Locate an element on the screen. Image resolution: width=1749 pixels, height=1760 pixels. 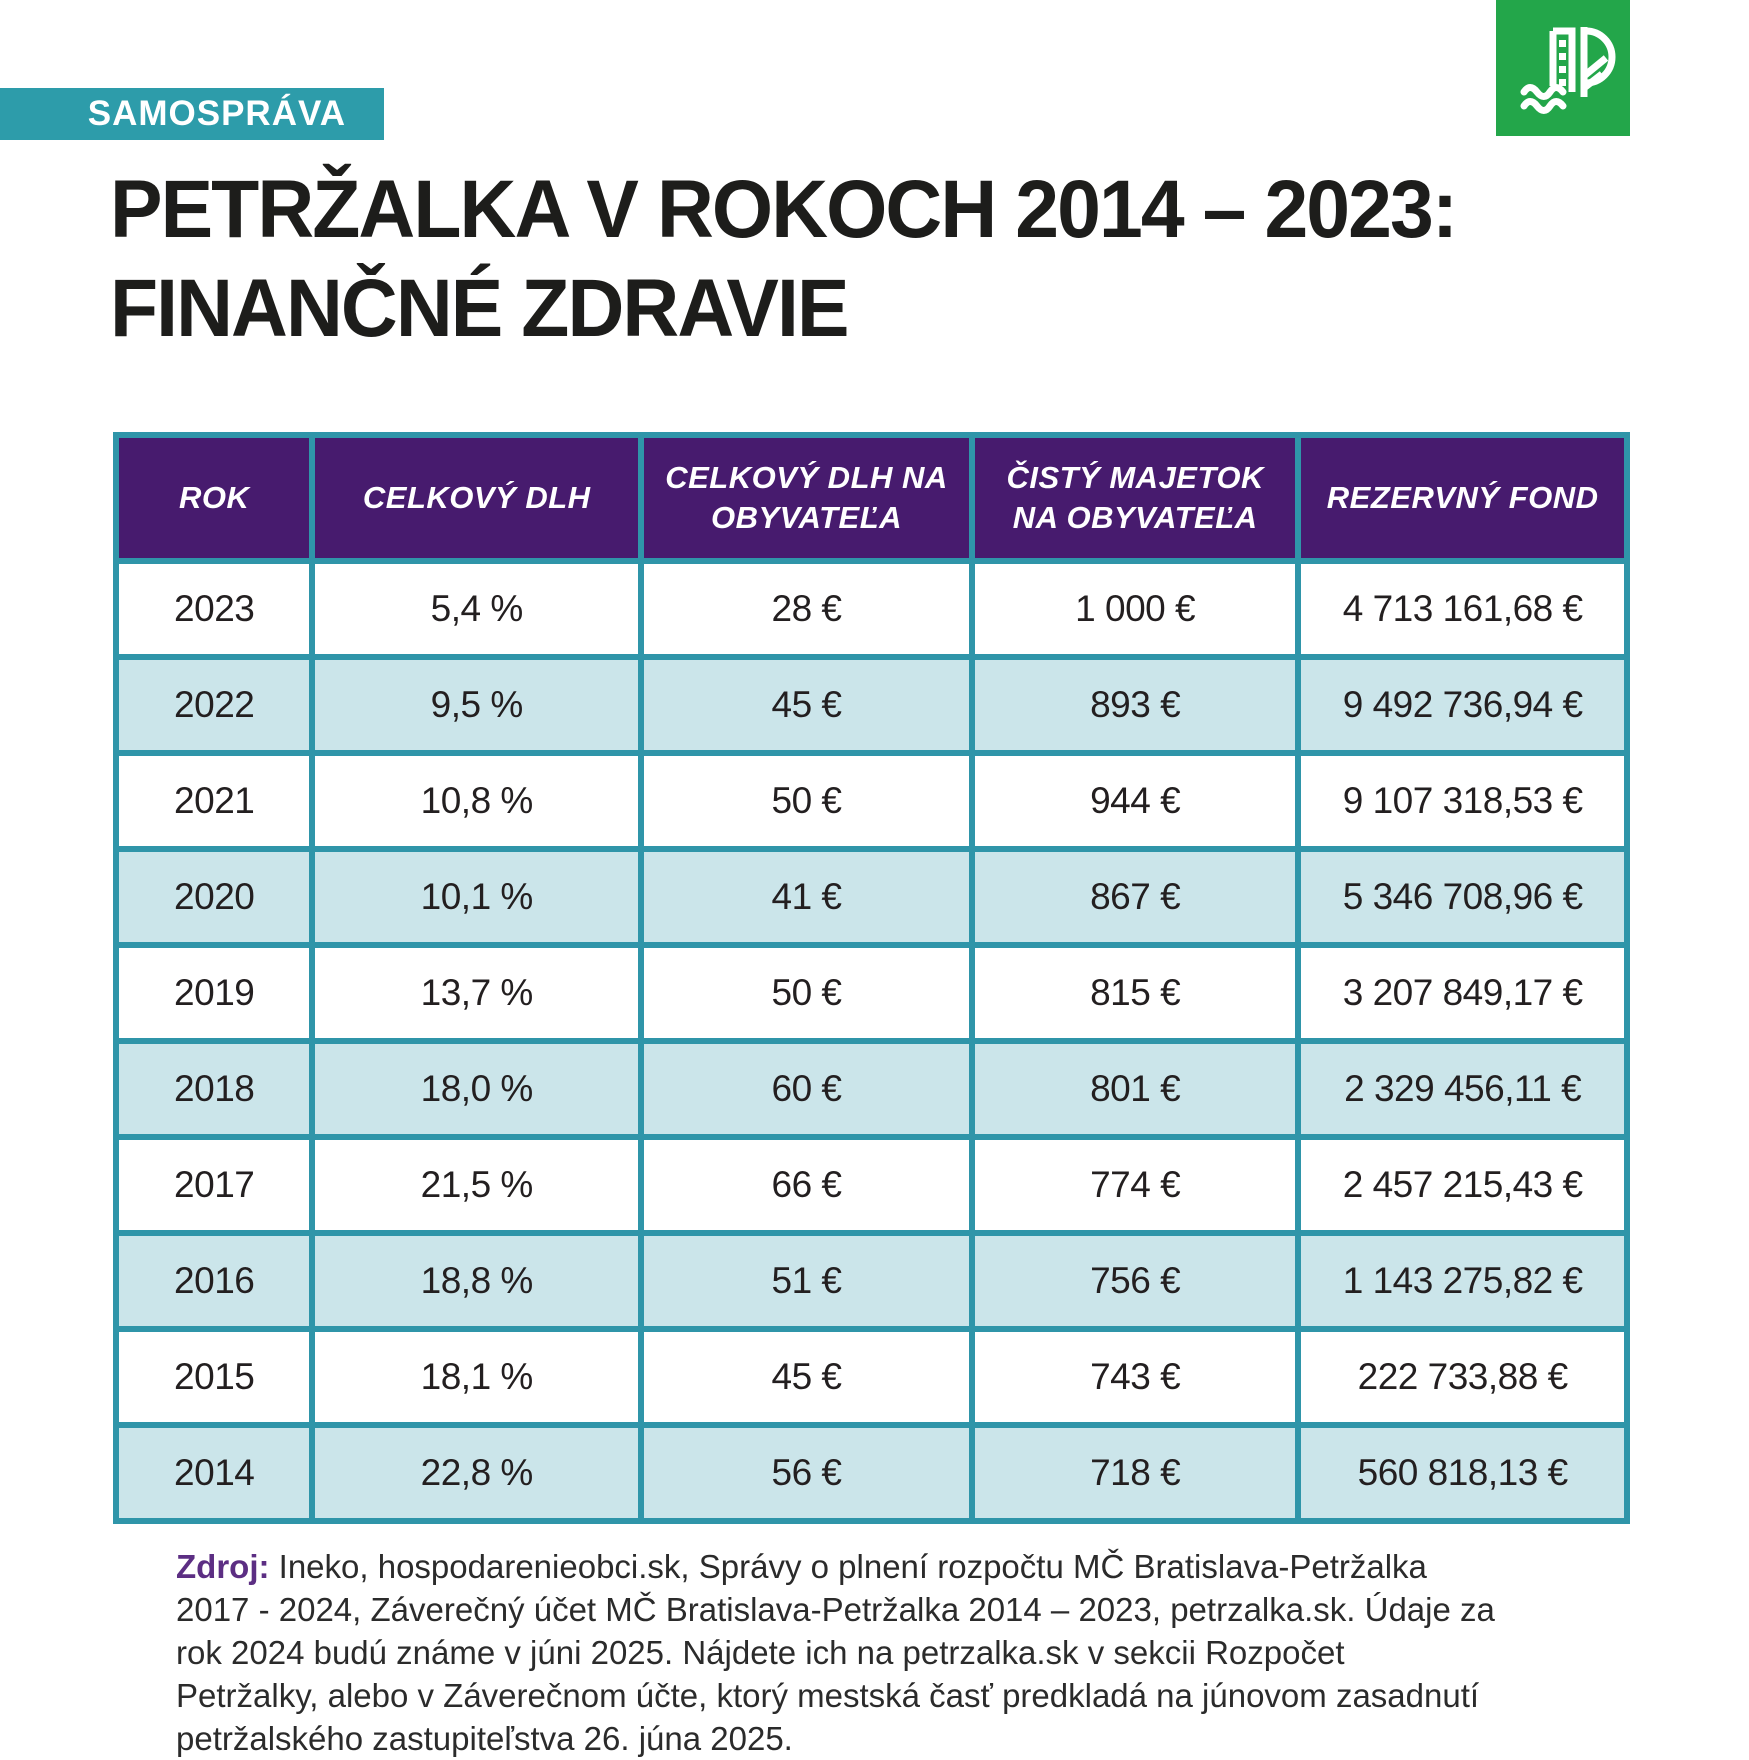
petrzalka-logo is located at coordinates (1563, 68).